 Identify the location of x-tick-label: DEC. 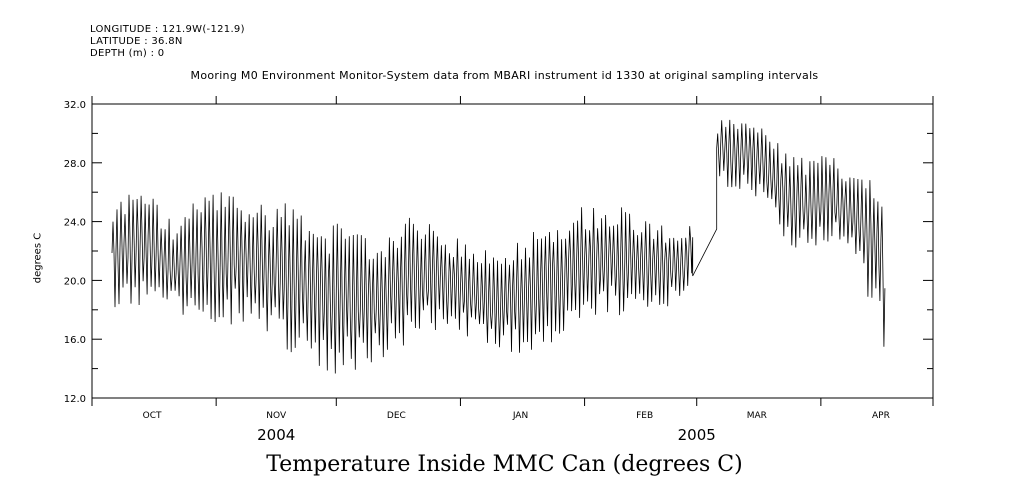
(396, 416).